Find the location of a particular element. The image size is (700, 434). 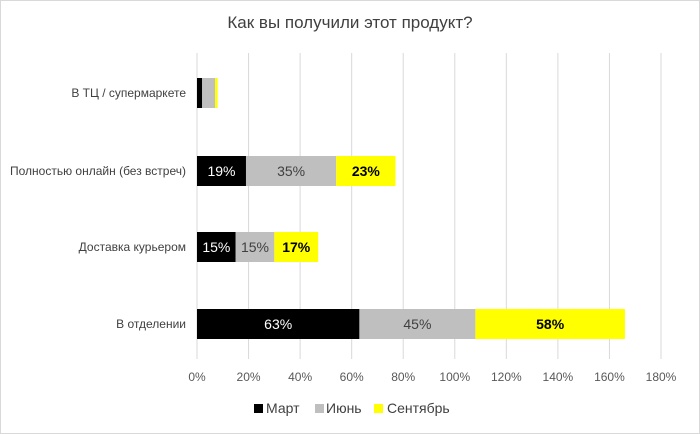

data-label: 35% is located at coordinates (291, 171).